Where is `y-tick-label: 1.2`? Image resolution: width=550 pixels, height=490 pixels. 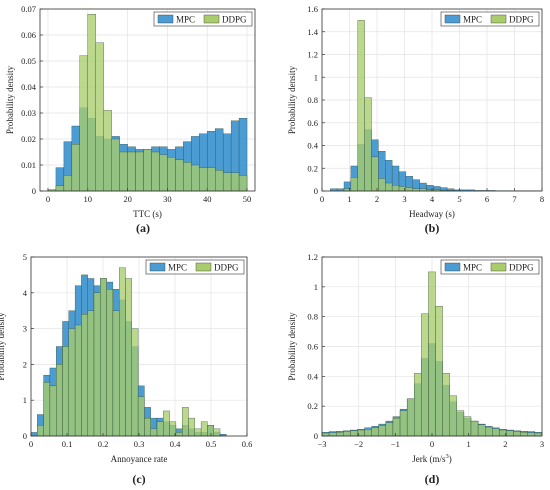
y-tick-label: 1.2 is located at coordinates (312, 257).